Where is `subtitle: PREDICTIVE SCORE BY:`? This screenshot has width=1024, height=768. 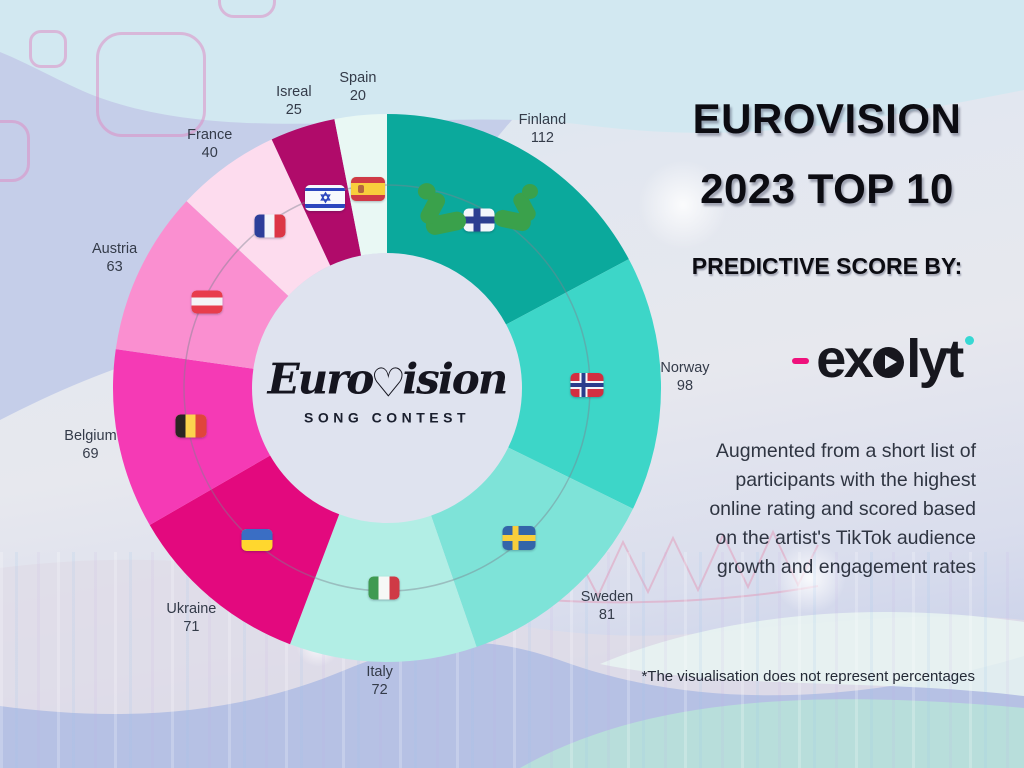 subtitle: PREDICTIVE SCORE BY: is located at coordinates (827, 266).